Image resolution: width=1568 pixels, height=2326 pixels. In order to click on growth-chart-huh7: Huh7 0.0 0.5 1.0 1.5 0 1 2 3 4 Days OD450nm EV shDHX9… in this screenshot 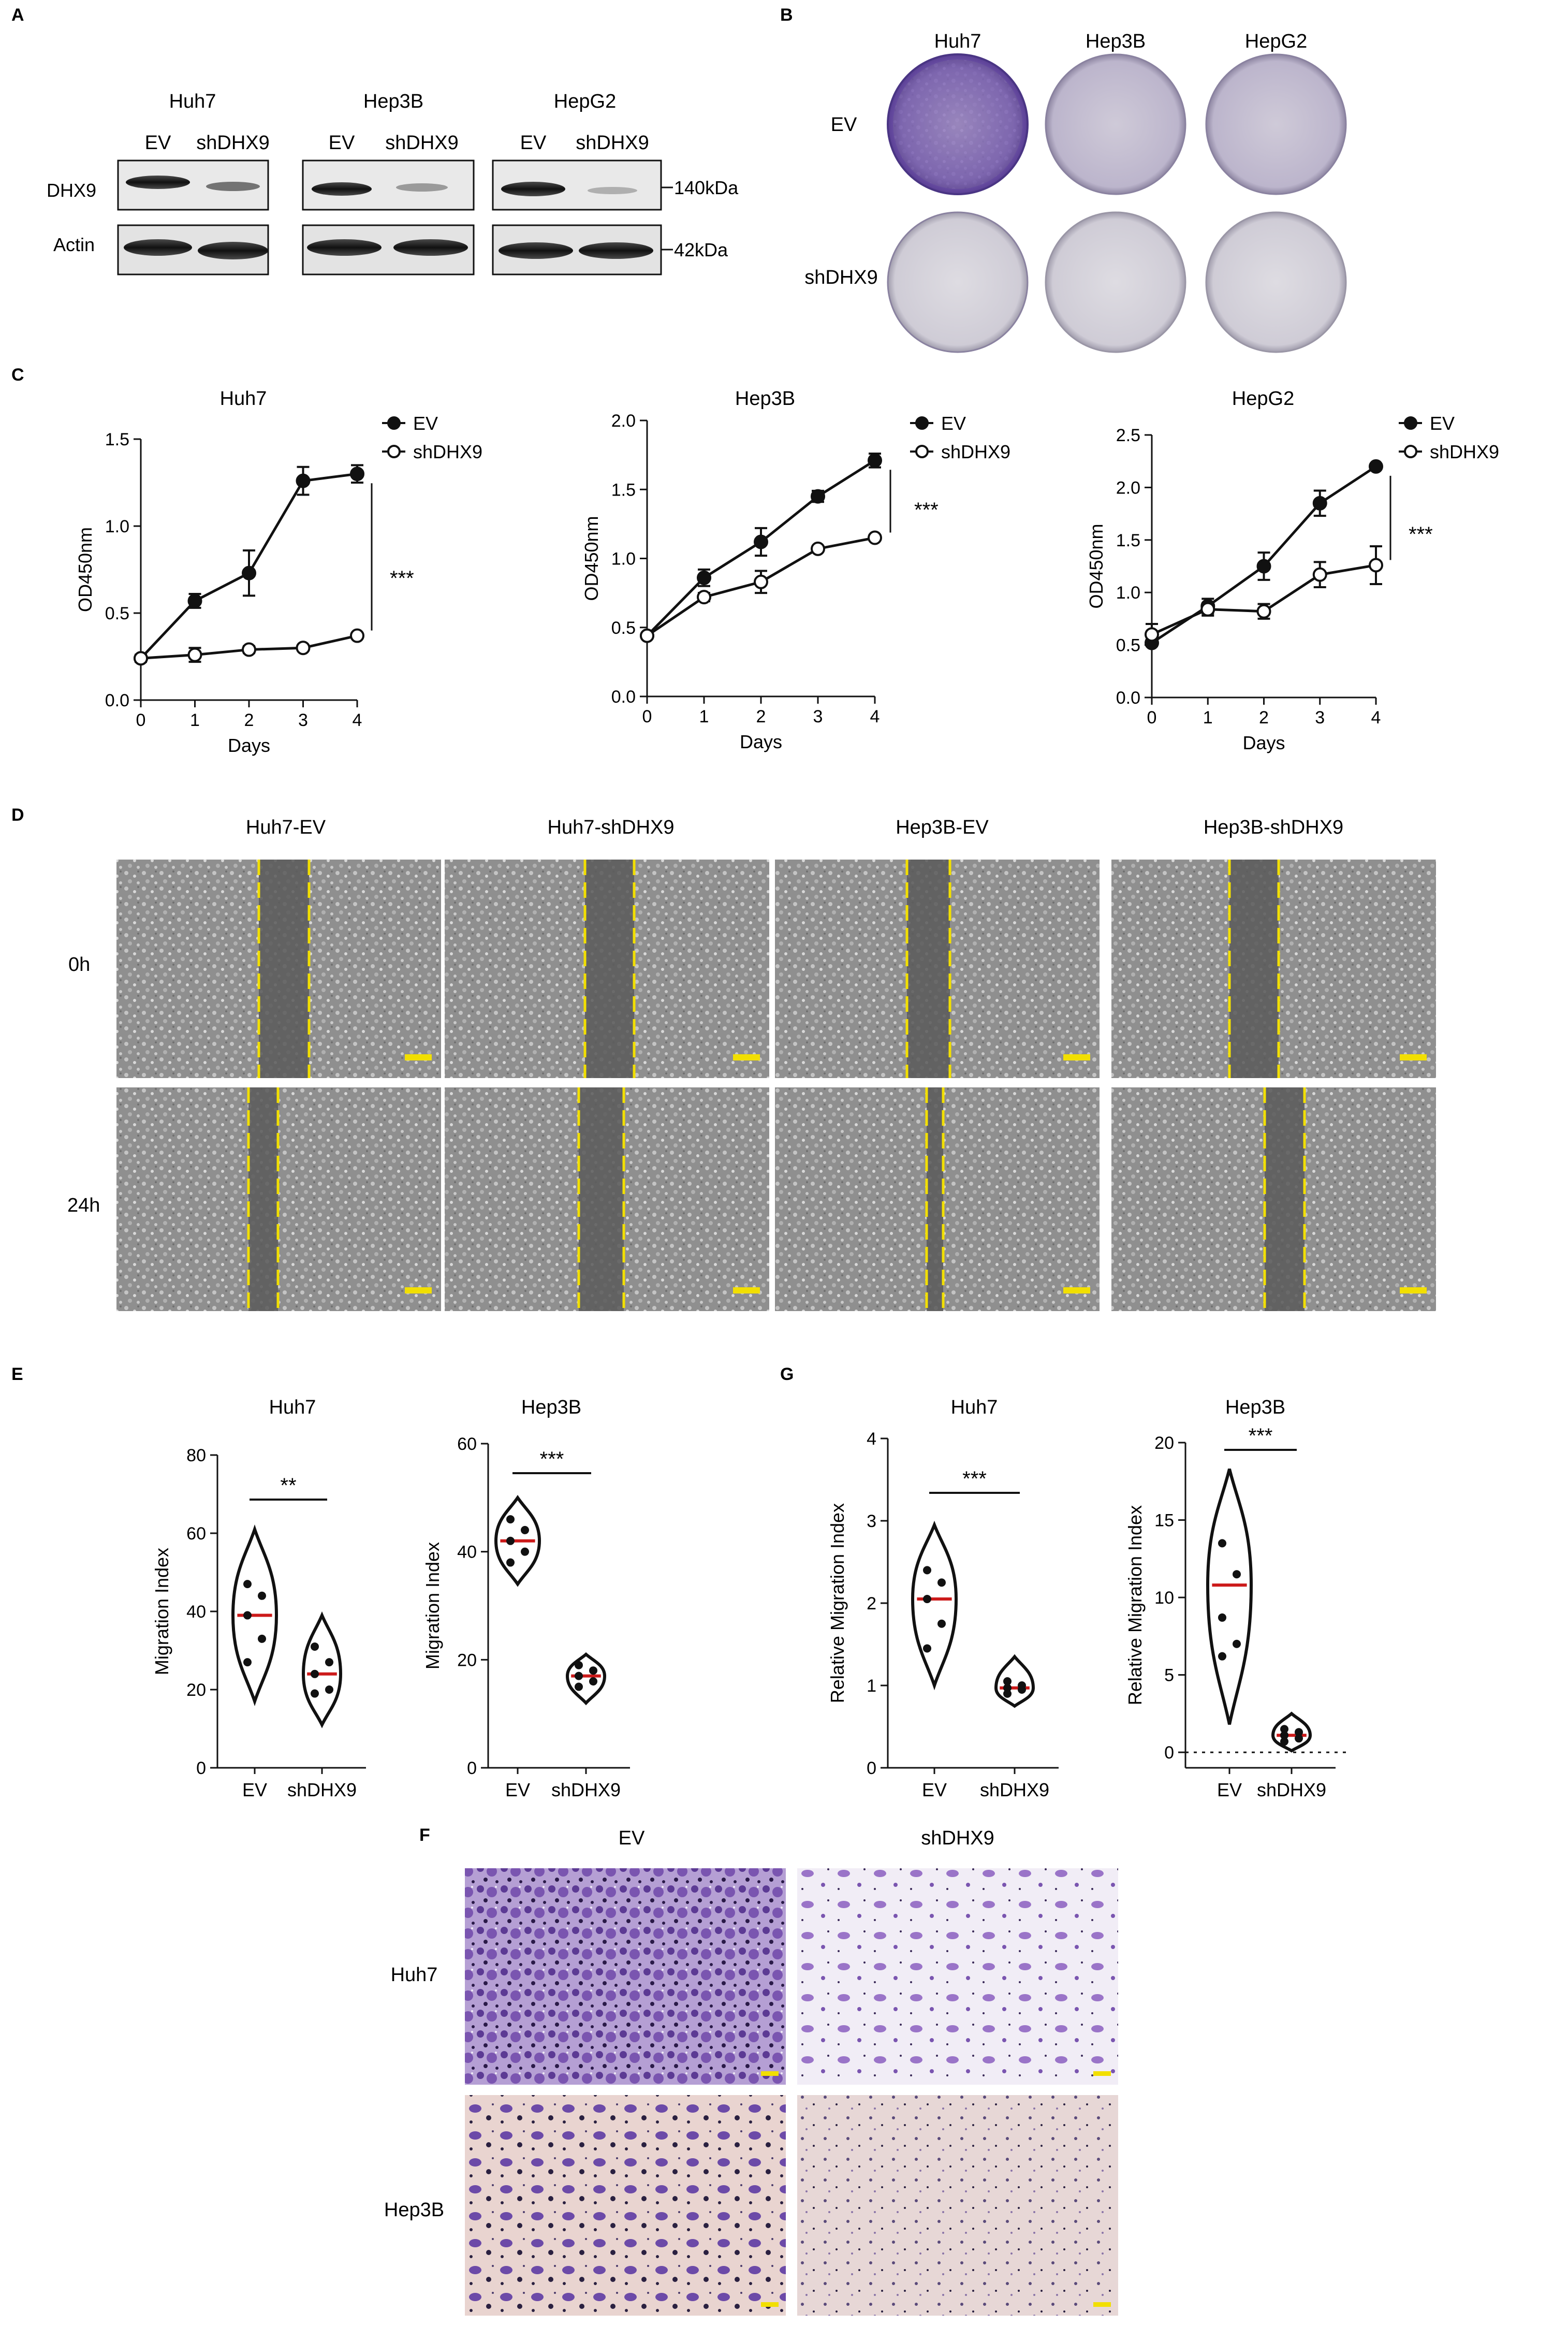, I will do `click(278, 572)`.